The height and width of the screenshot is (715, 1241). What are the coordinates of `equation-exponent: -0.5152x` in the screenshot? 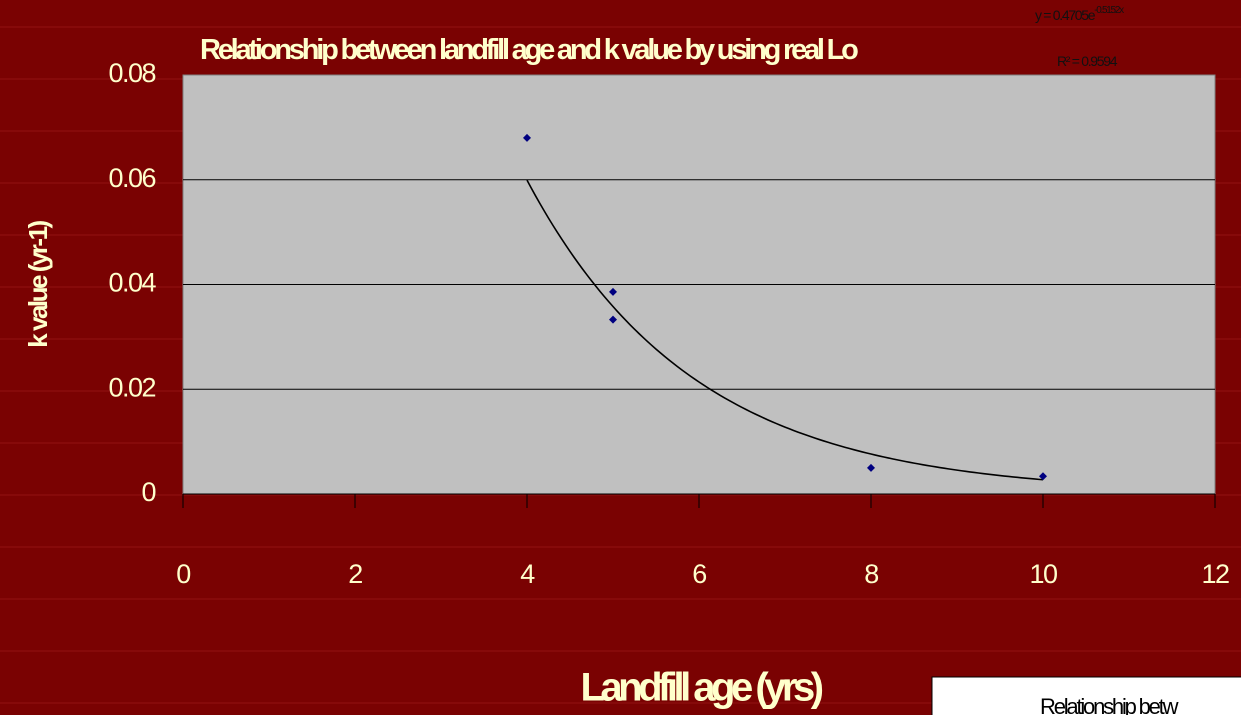 It's located at (1109, 10).